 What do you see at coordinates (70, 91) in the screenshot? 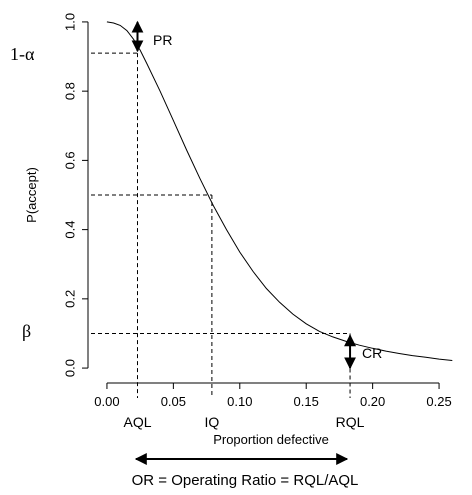
I see `y-tick-label: 0.8` at bounding box center [70, 91].